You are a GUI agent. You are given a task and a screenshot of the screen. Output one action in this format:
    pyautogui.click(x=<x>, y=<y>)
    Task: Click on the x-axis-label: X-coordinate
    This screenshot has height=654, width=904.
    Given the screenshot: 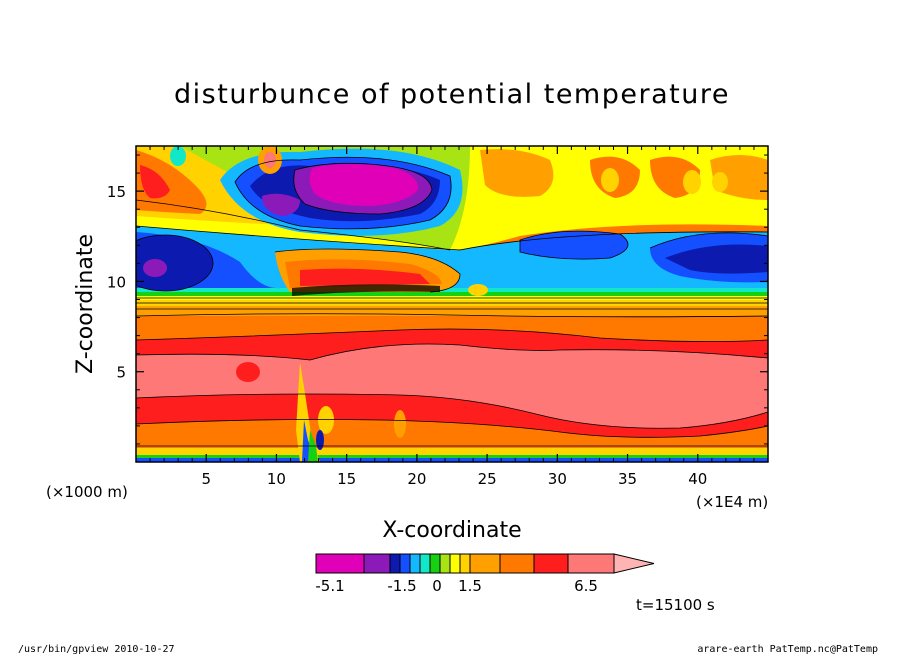 What is the action you would take?
    pyautogui.click(x=451, y=530)
    